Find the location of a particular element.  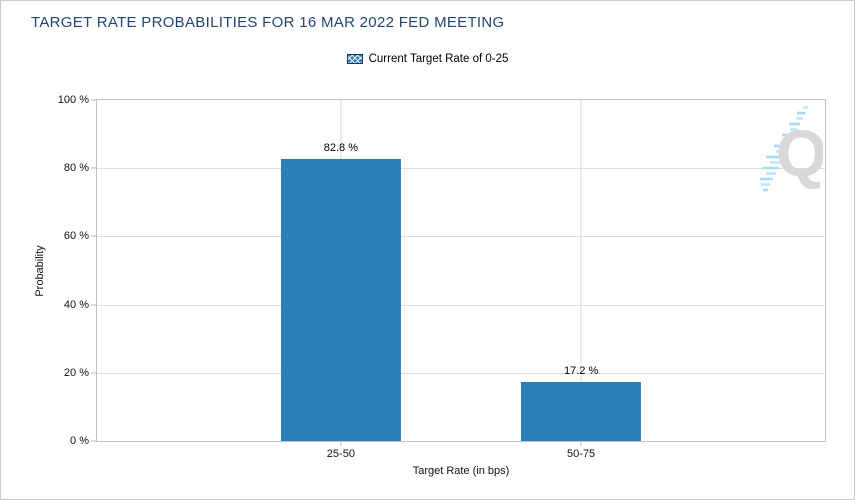

y-tick-label: 60 % is located at coordinates (76, 236).